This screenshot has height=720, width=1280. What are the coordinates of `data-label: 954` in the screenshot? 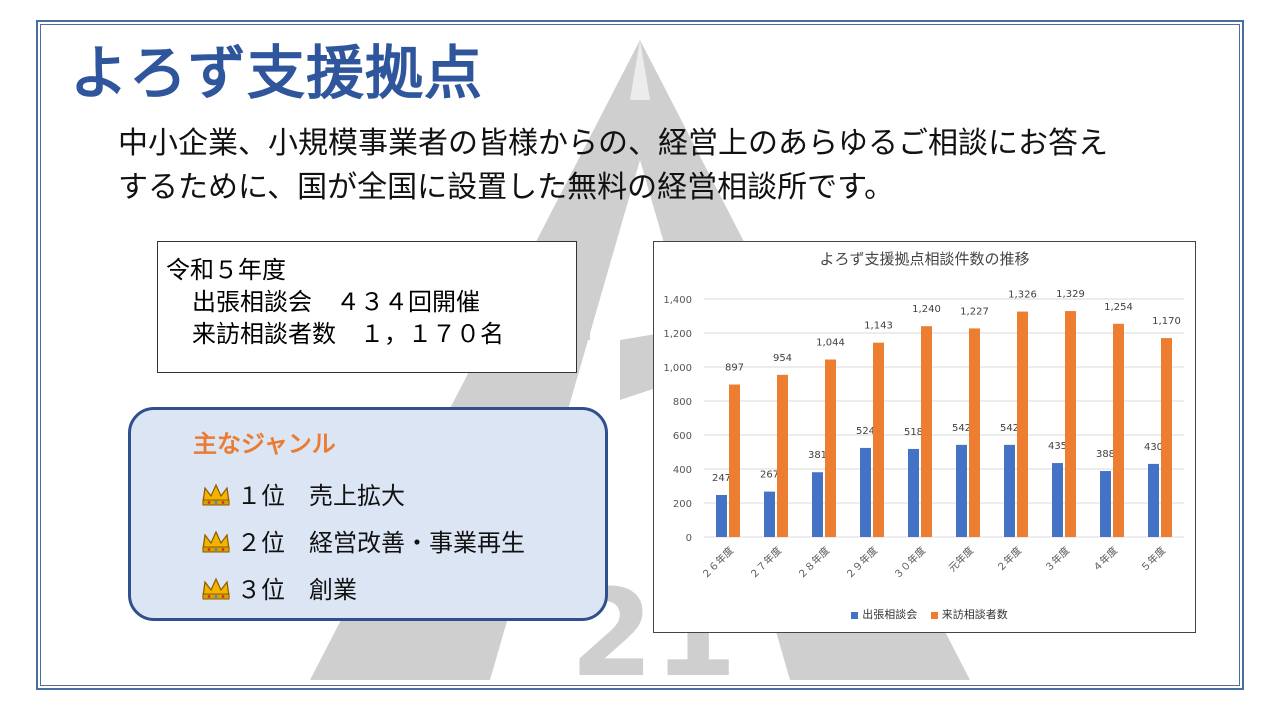 It's located at (782, 358).